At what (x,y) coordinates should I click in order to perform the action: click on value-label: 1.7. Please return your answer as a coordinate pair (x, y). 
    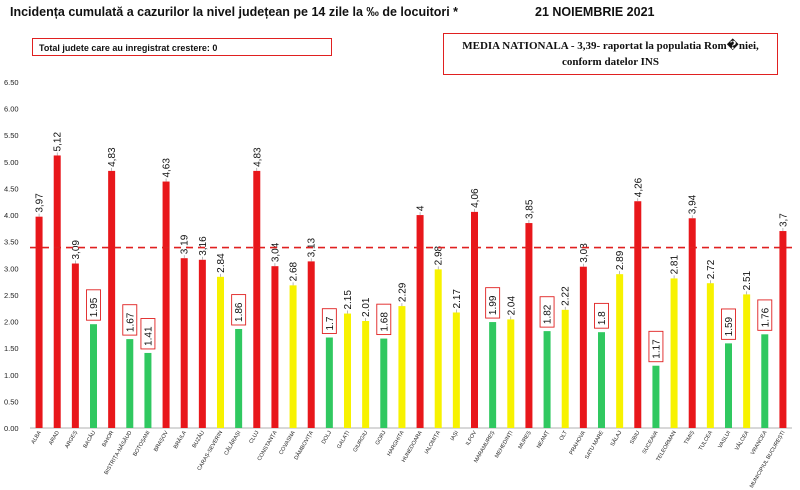
    Looking at the image, I should click on (330, 323).